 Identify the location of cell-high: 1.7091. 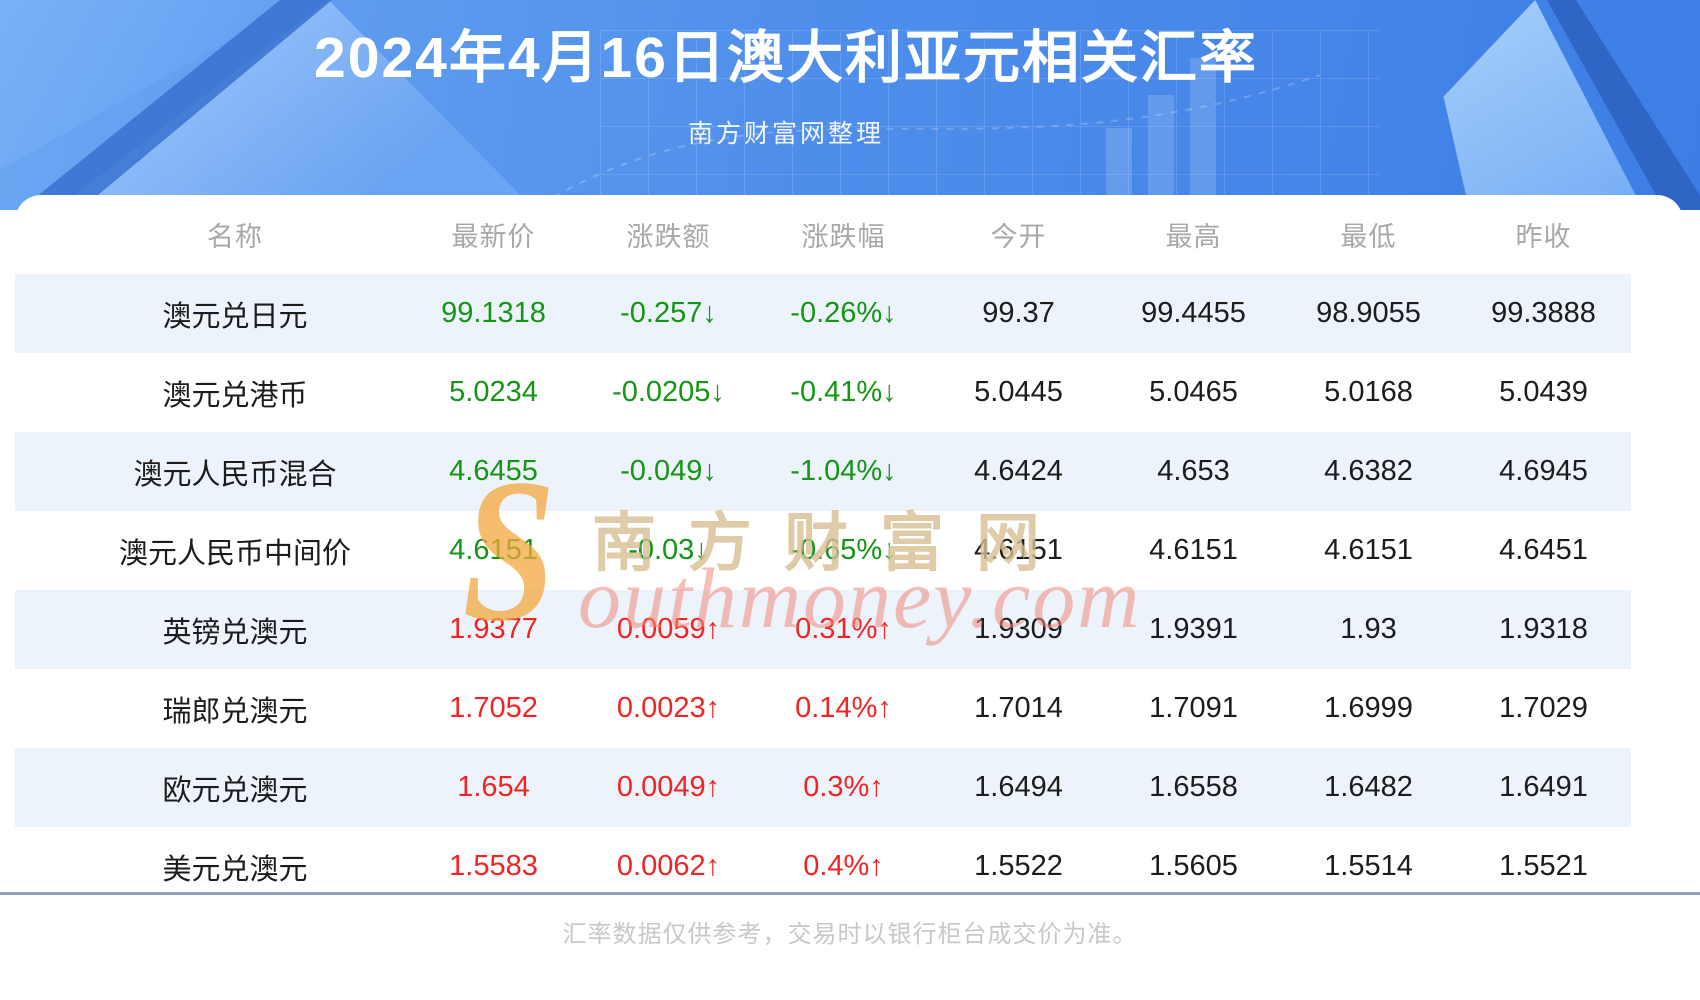
(1193, 708).